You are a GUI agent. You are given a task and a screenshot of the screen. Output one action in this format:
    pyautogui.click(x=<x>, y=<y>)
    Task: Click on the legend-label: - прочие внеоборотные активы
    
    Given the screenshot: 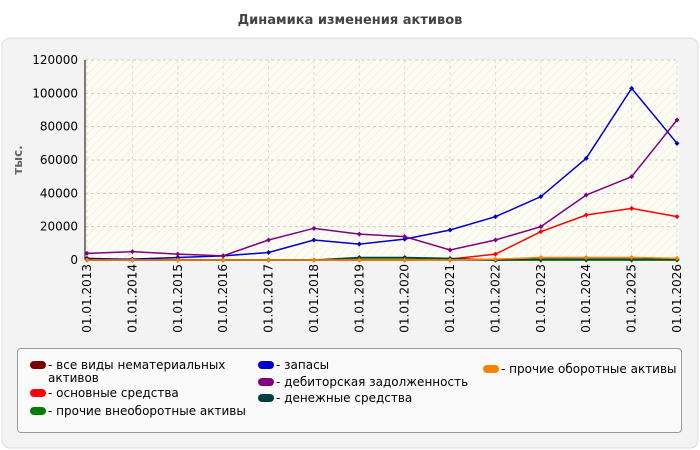 What is the action you would take?
    pyautogui.click(x=147, y=411)
    